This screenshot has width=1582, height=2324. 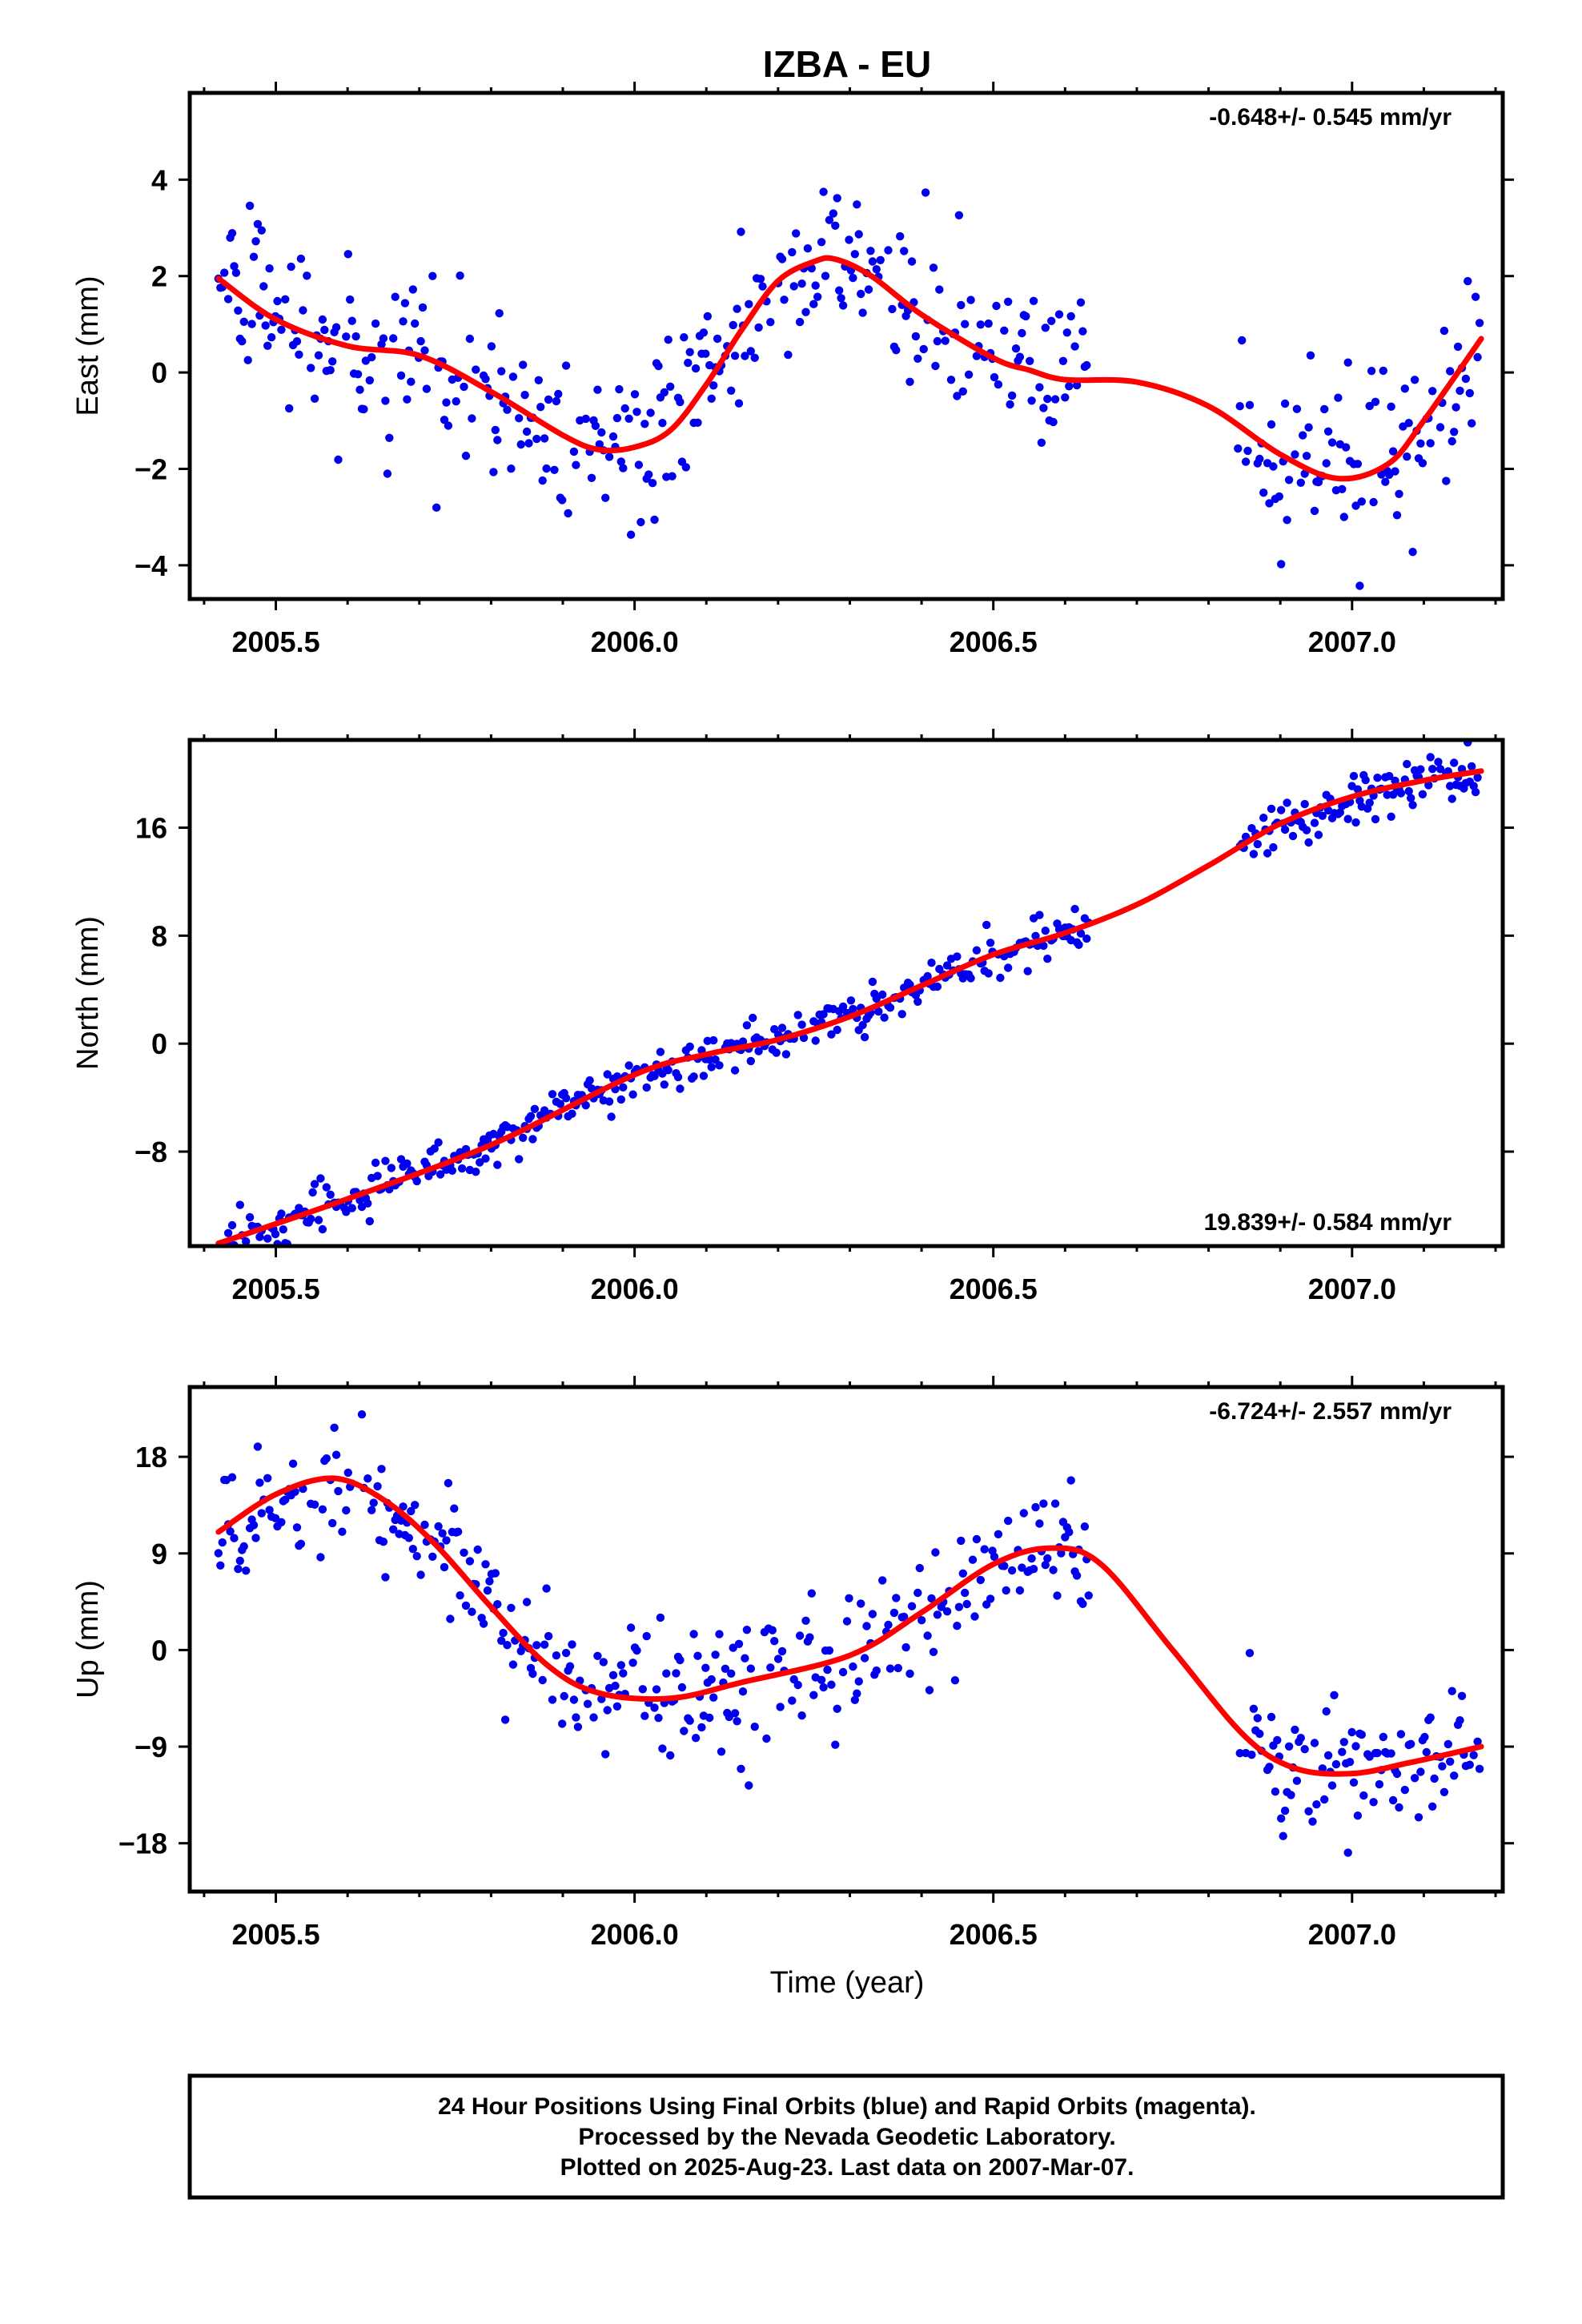 I want to click on x-tick-label: 2007.0, so click(x=1352, y=1934).